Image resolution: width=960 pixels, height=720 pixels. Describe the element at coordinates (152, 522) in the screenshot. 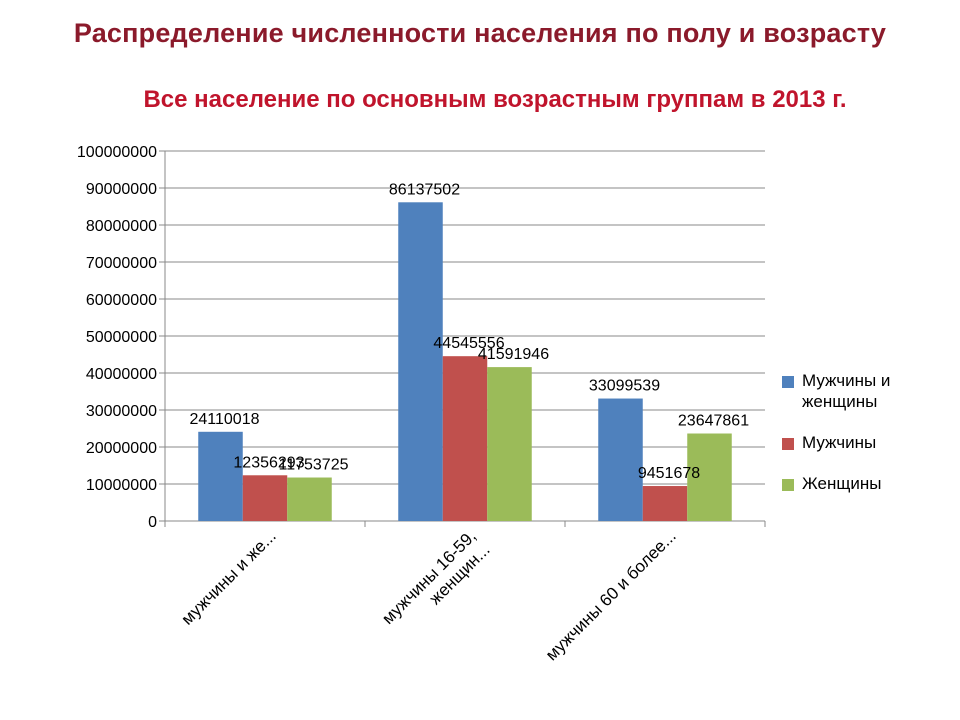

I see `y-tick-label: 0` at that location.